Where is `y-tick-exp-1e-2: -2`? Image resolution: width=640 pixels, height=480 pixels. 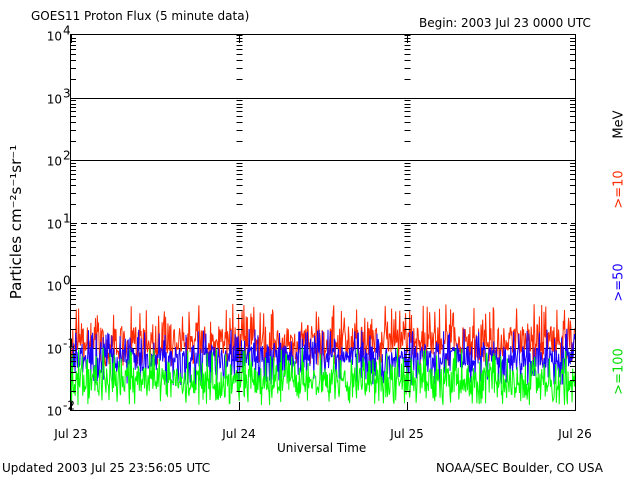 y-tick-exp-1e-2: -2 is located at coordinates (69, 406).